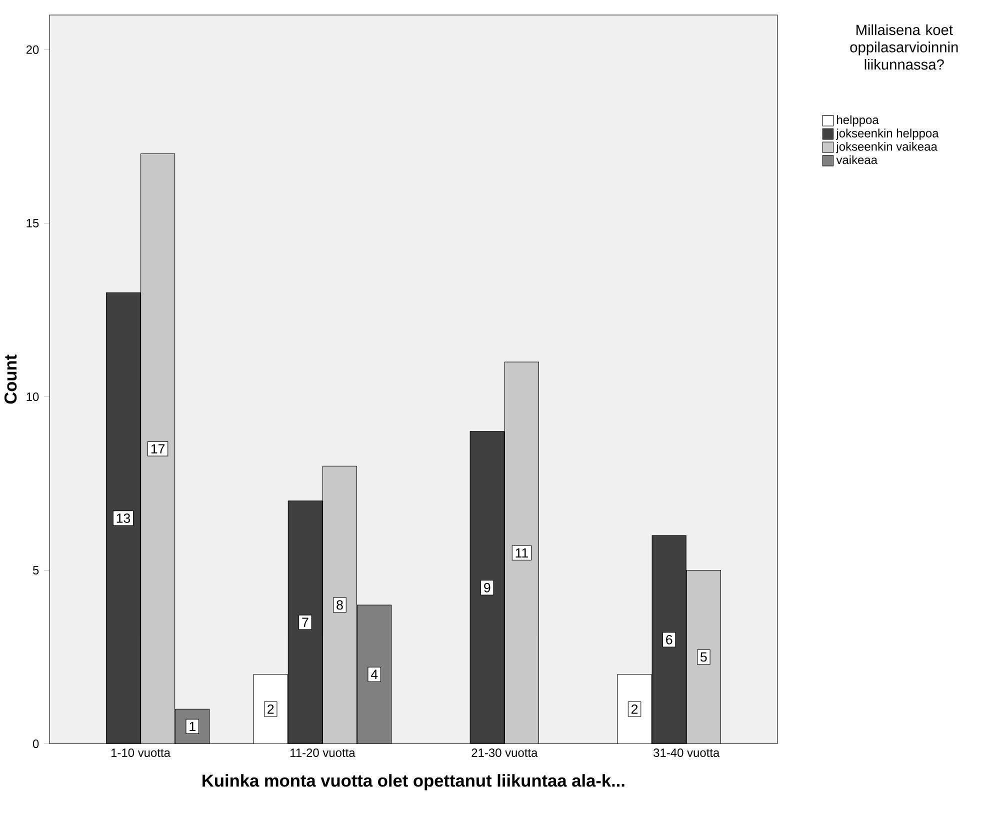 The width and height of the screenshot is (1000, 824). I want to click on data-label: 7, so click(305, 623).